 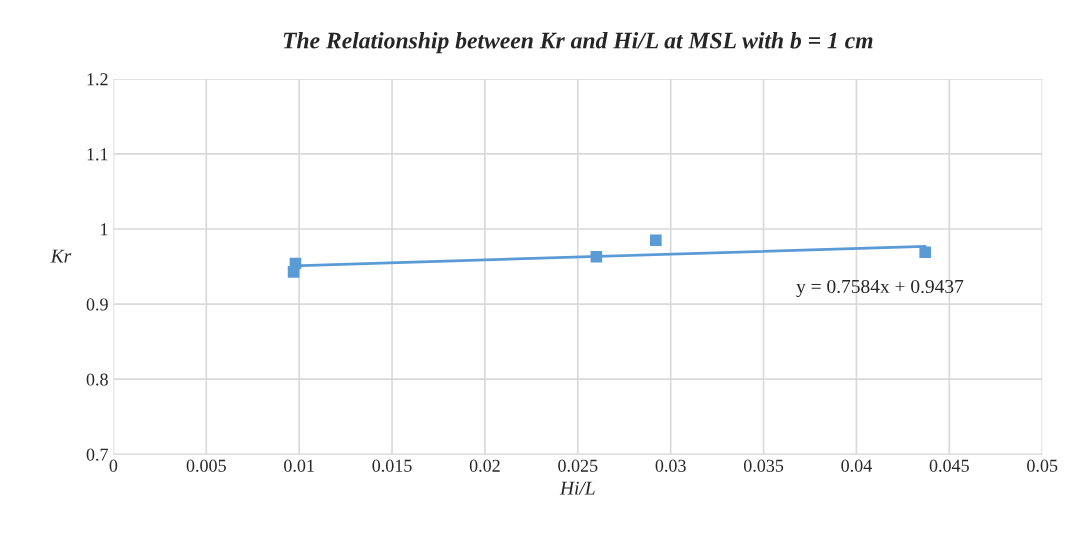 What do you see at coordinates (61, 256) in the screenshot?
I see `y-axis-title: Kr` at bounding box center [61, 256].